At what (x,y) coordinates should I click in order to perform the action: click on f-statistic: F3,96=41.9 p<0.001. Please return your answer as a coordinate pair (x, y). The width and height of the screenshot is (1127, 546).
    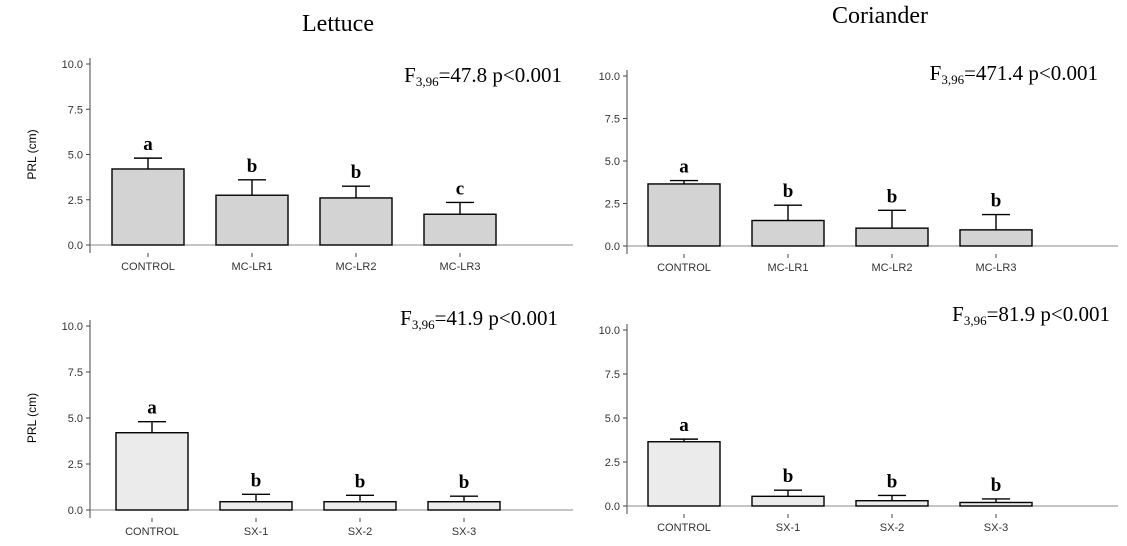
    Looking at the image, I should click on (479, 319).